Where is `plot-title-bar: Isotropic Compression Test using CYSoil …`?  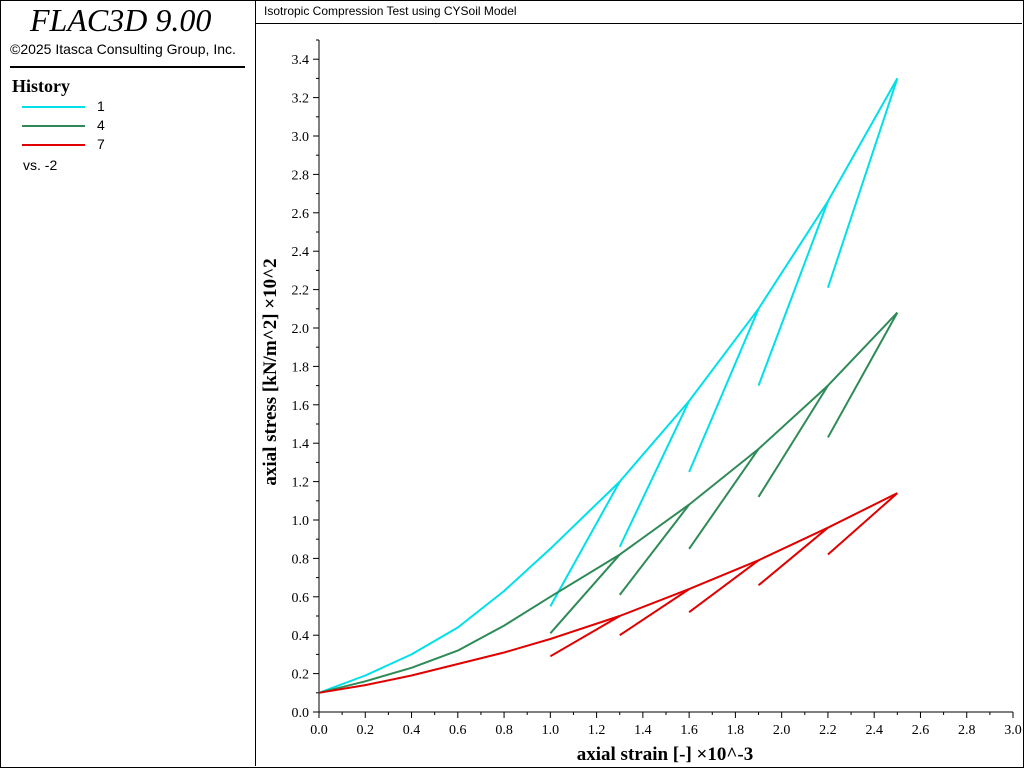 plot-title-bar: Isotropic Compression Test using CYSoil … is located at coordinates (639, 12).